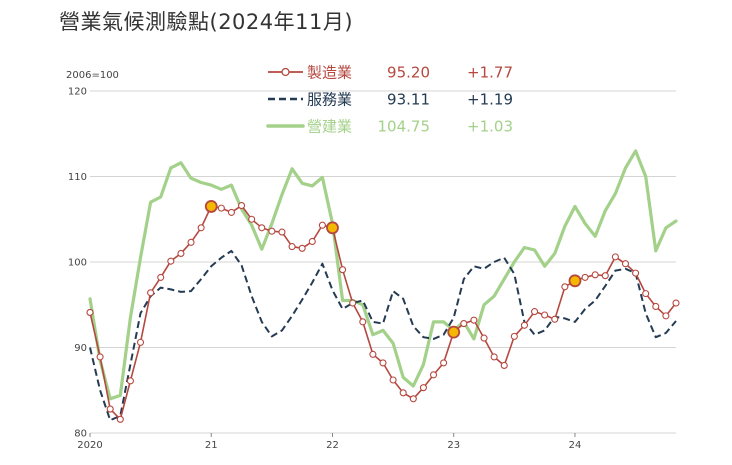  I want to click on legend: 製造業 95.20 +1.77 服務業 93.11 +1.19 營建業 104.75 +1.03, so click(389, 100).